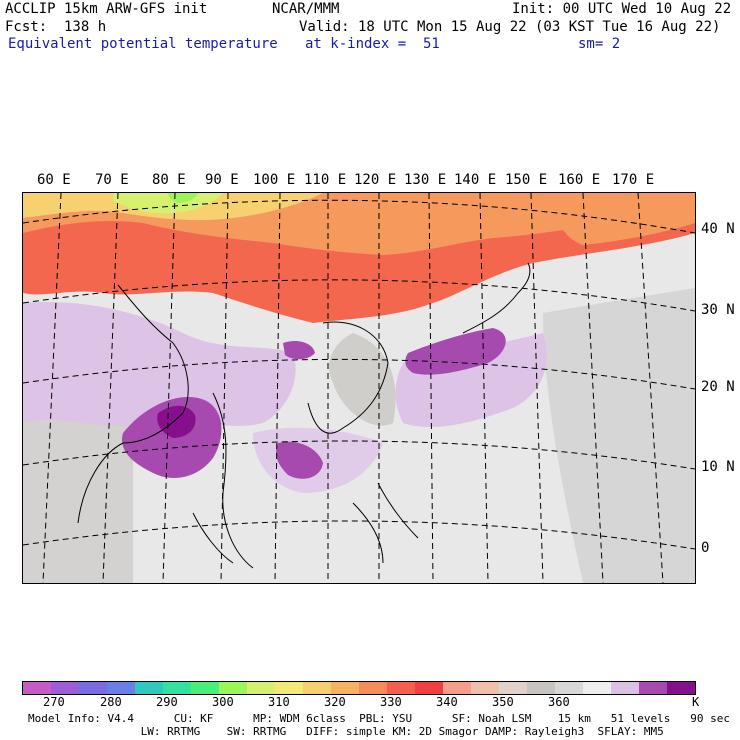 The image size is (740, 740). I want to click on lon-label: 90 E, so click(222, 180).